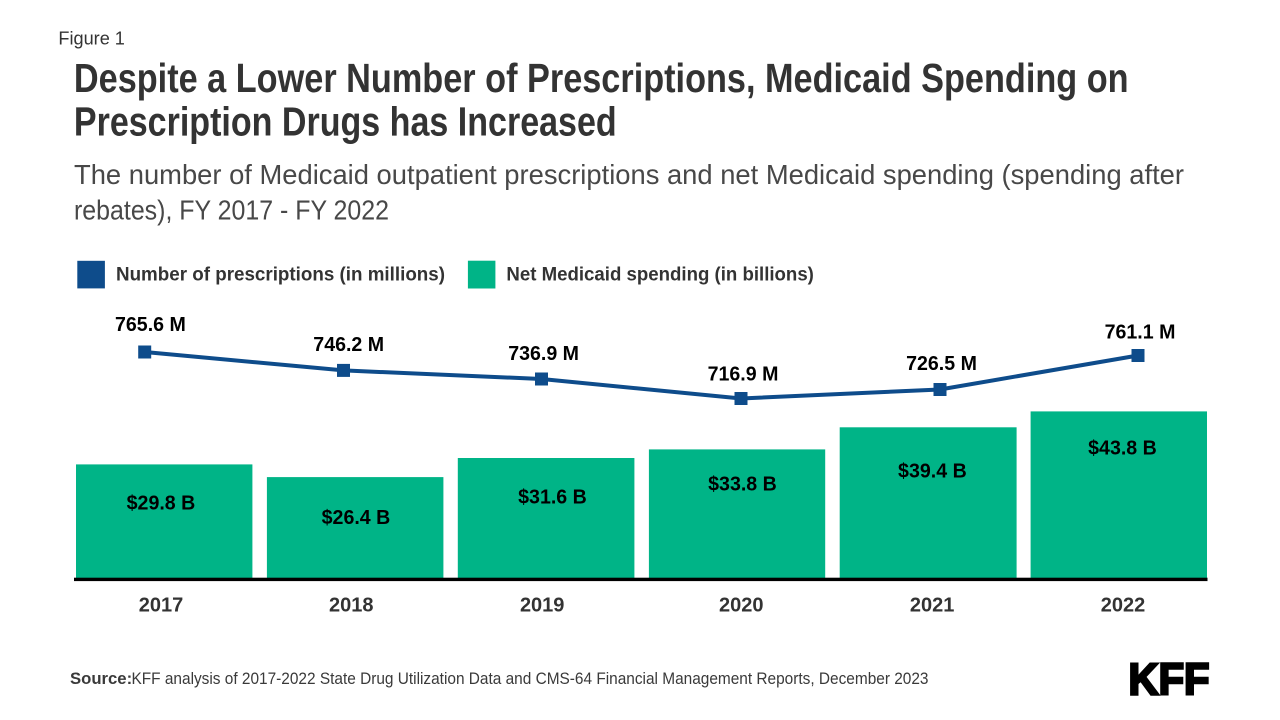 This screenshot has width=1280, height=720. Describe the element at coordinates (932, 472) in the screenshot. I see `svg-text: $39.4 B` at that location.